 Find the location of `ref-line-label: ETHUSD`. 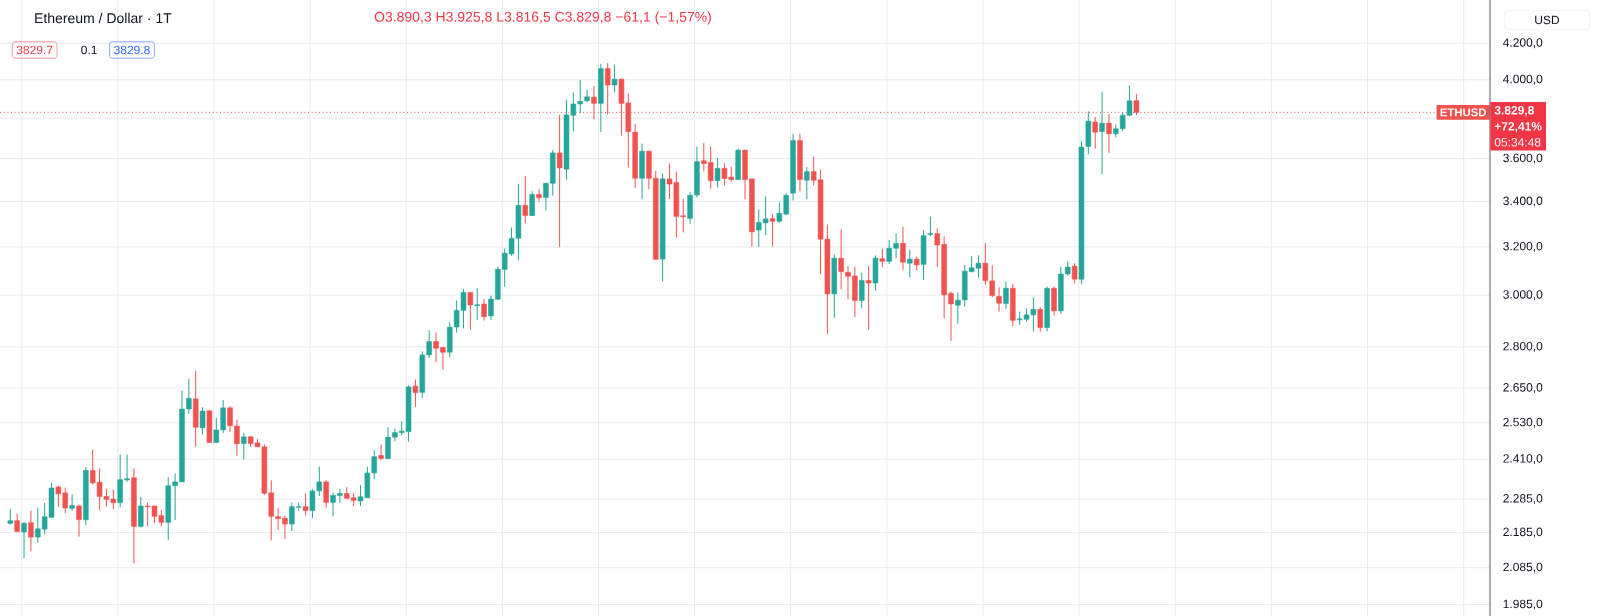

ref-line-label: ETHUSD is located at coordinates (1463, 112).